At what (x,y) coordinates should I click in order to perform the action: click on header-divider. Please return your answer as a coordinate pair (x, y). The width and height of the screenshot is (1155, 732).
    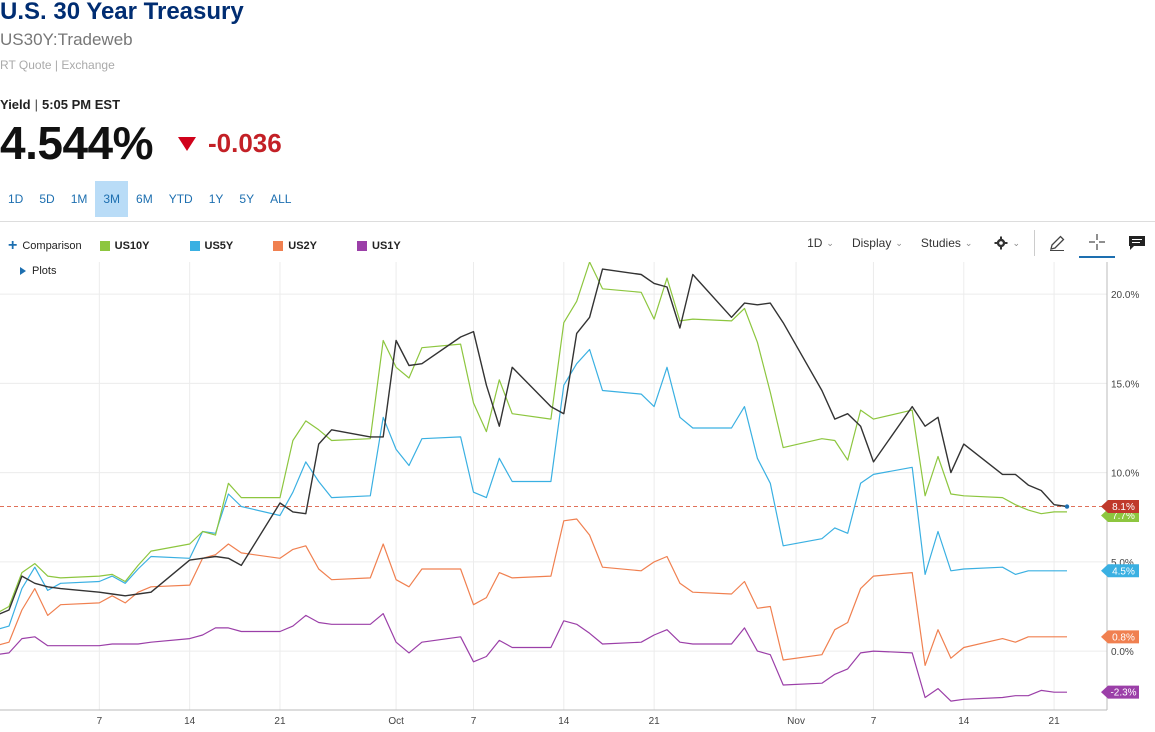
    Looking at the image, I should click on (577, 221).